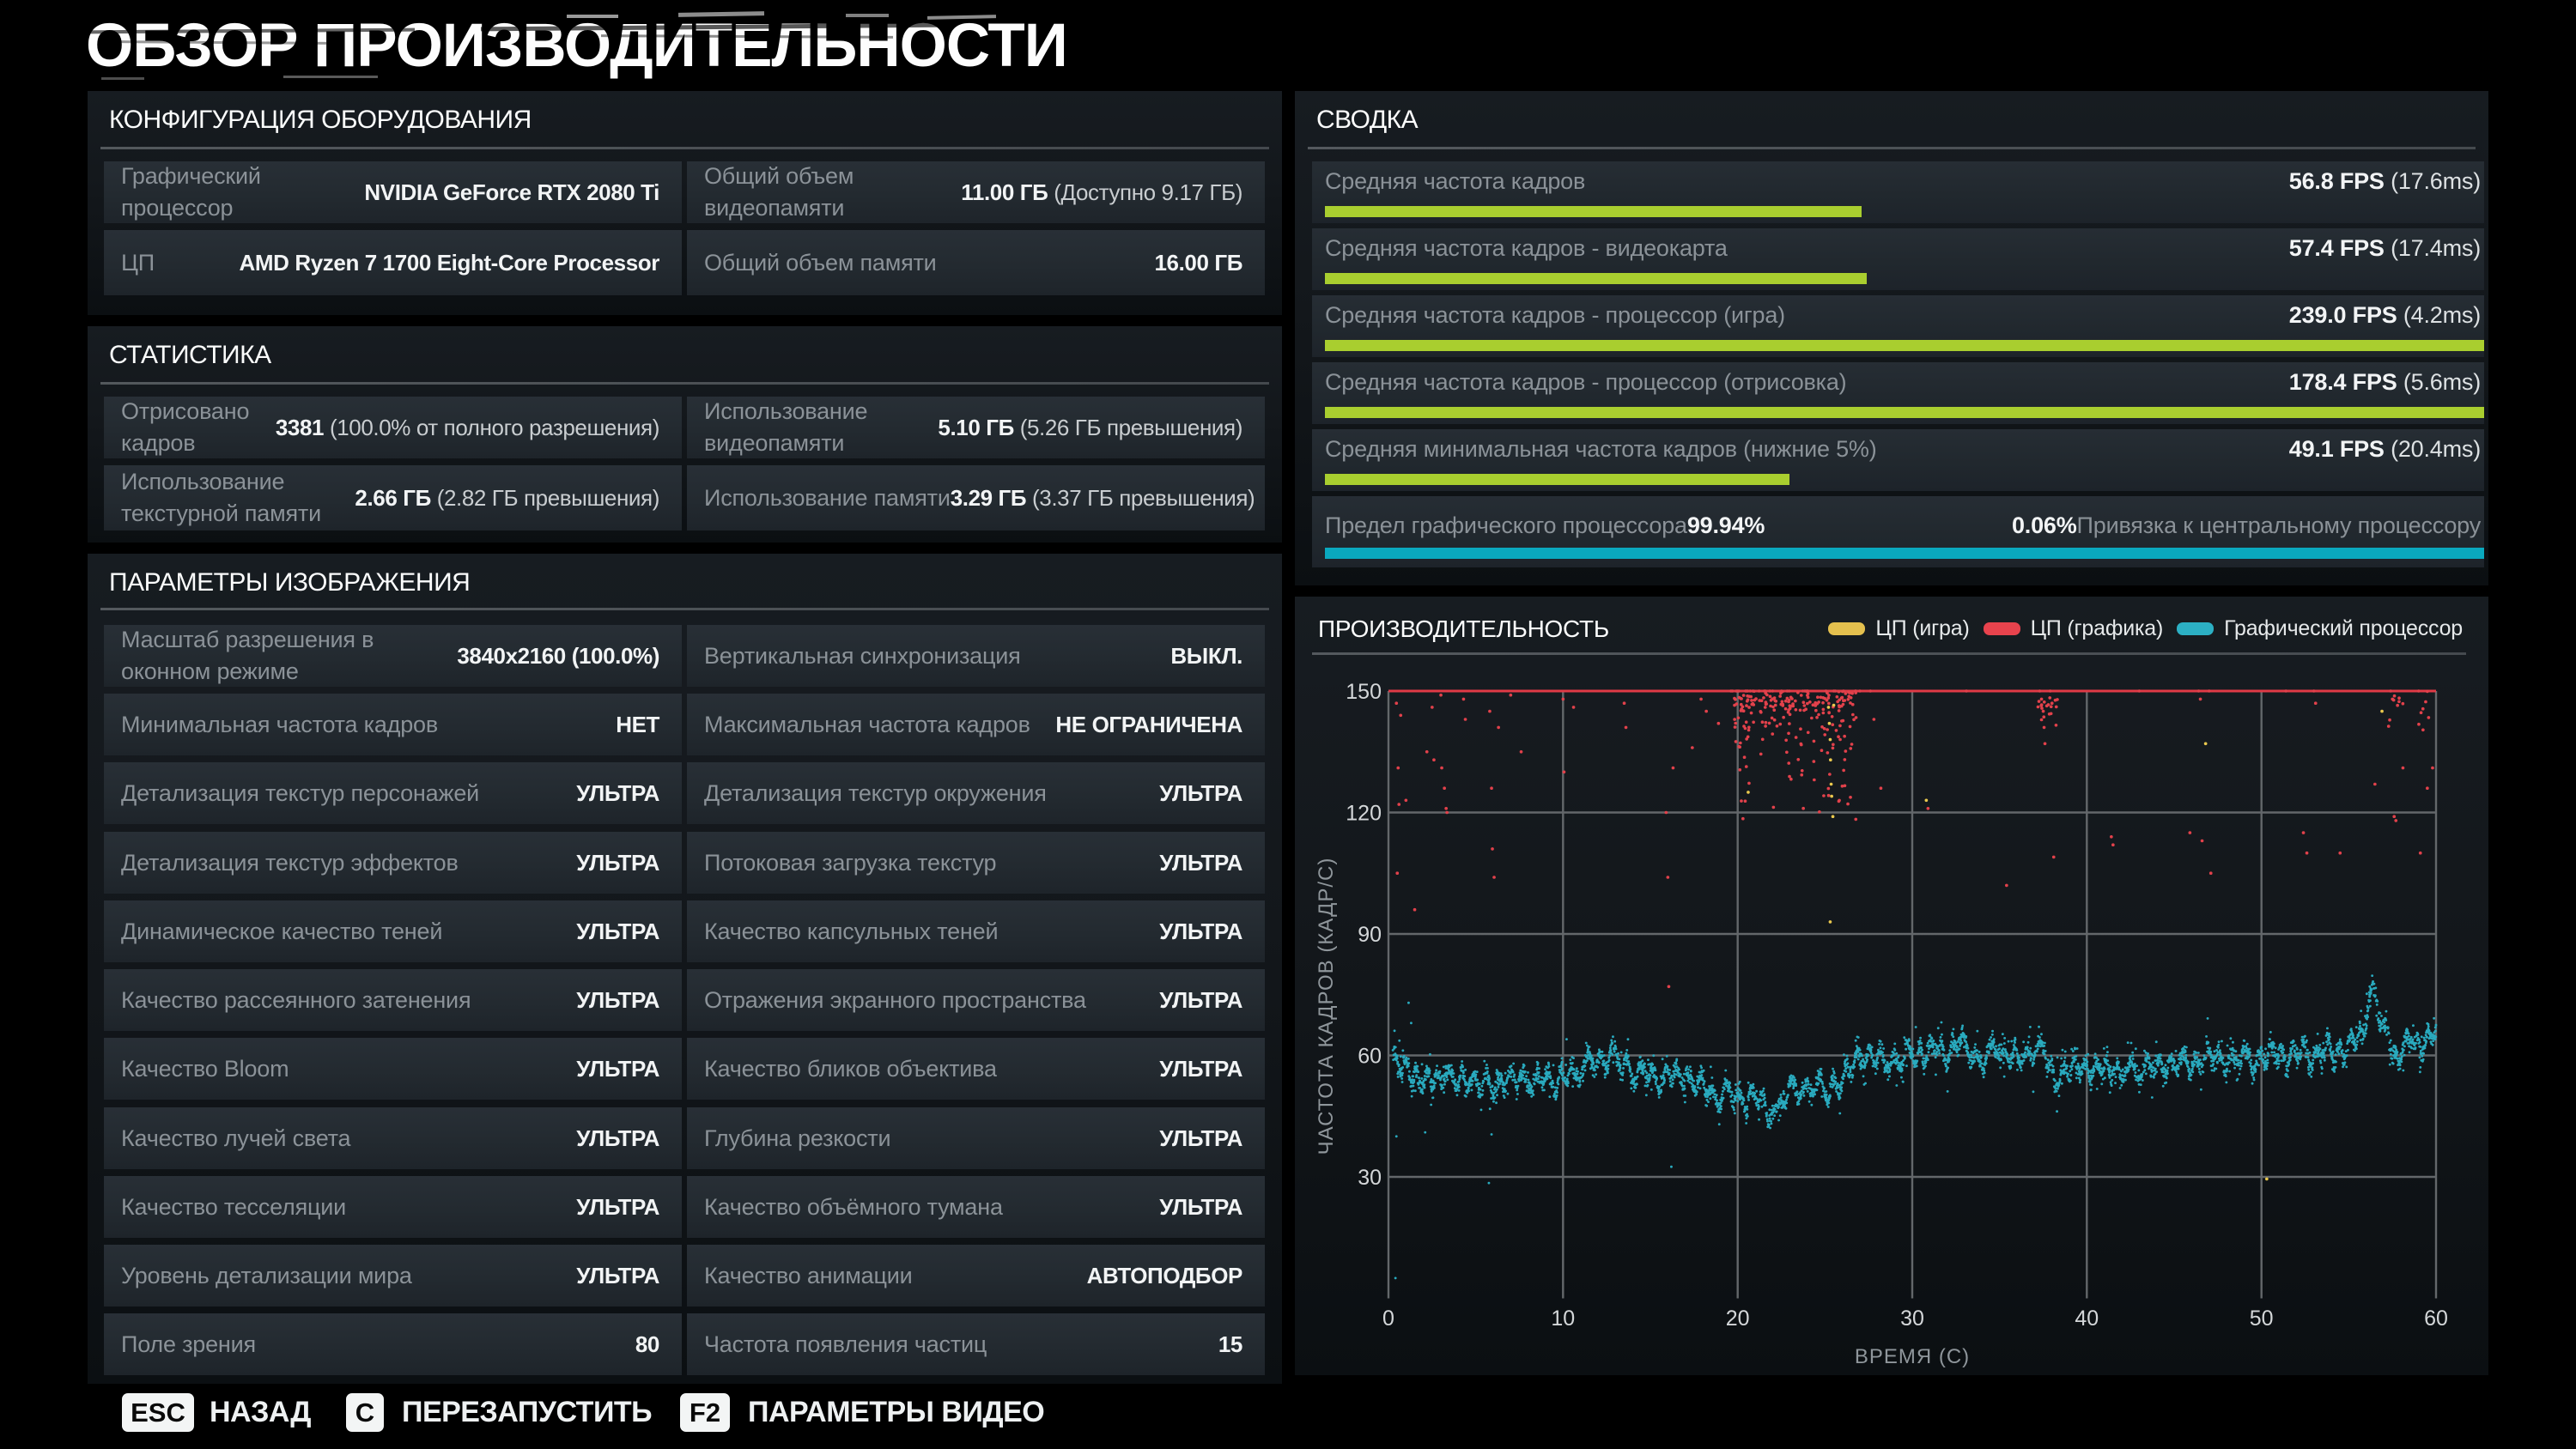 The width and height of the screenshot is (2576, 1449). I want to click on svg-text: 20, so click(1738, 1319).